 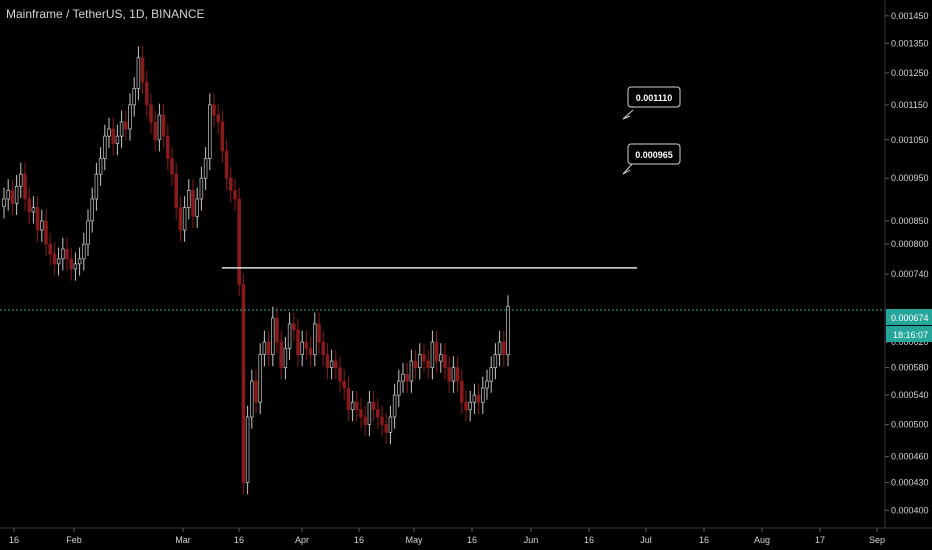 What do you see at coordinates (910, 43) in the screenshot?
I see `price-tick-label: 0.001350` at bounding box center [910, 43].